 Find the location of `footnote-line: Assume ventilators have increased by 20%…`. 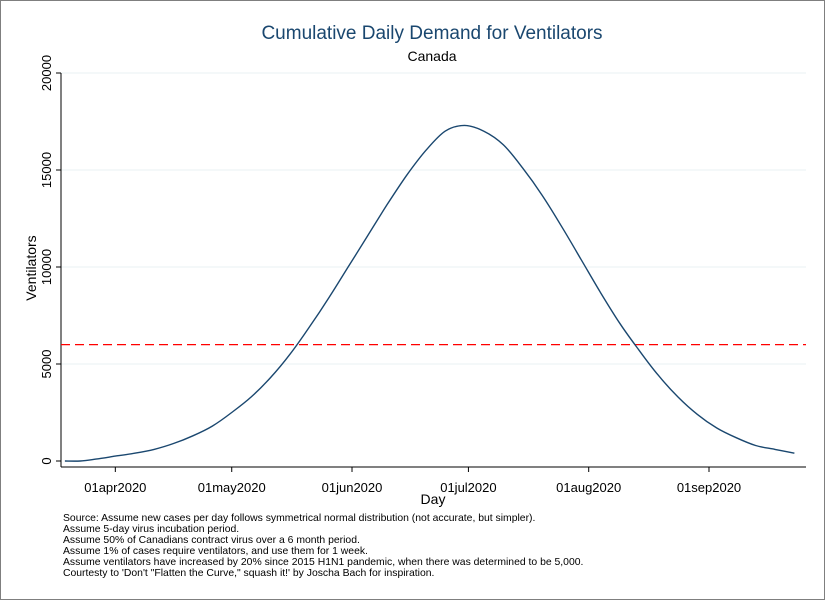

footnote-line: Assume ventilators have increased by 20%… is located at coordinates (323, 562).